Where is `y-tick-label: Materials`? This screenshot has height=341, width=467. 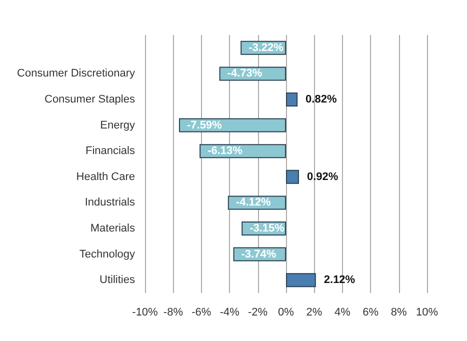
y-tick-label: Materials is located at coordinates (113, 228).